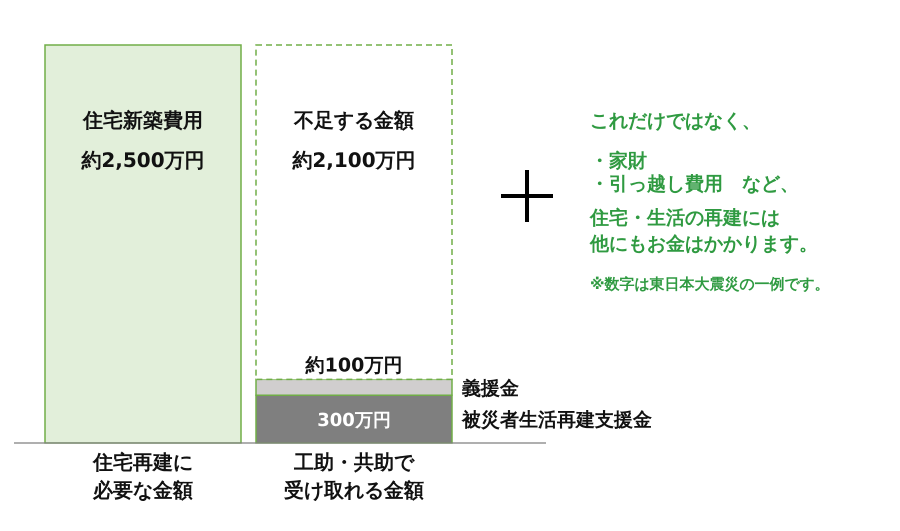 The width and height of the screenshot is (900, 531). What do you see at coordinates (703, 244) in the screenshot?
I see `text: 他にもお金はかかります。` at bounding box center [703, 244].